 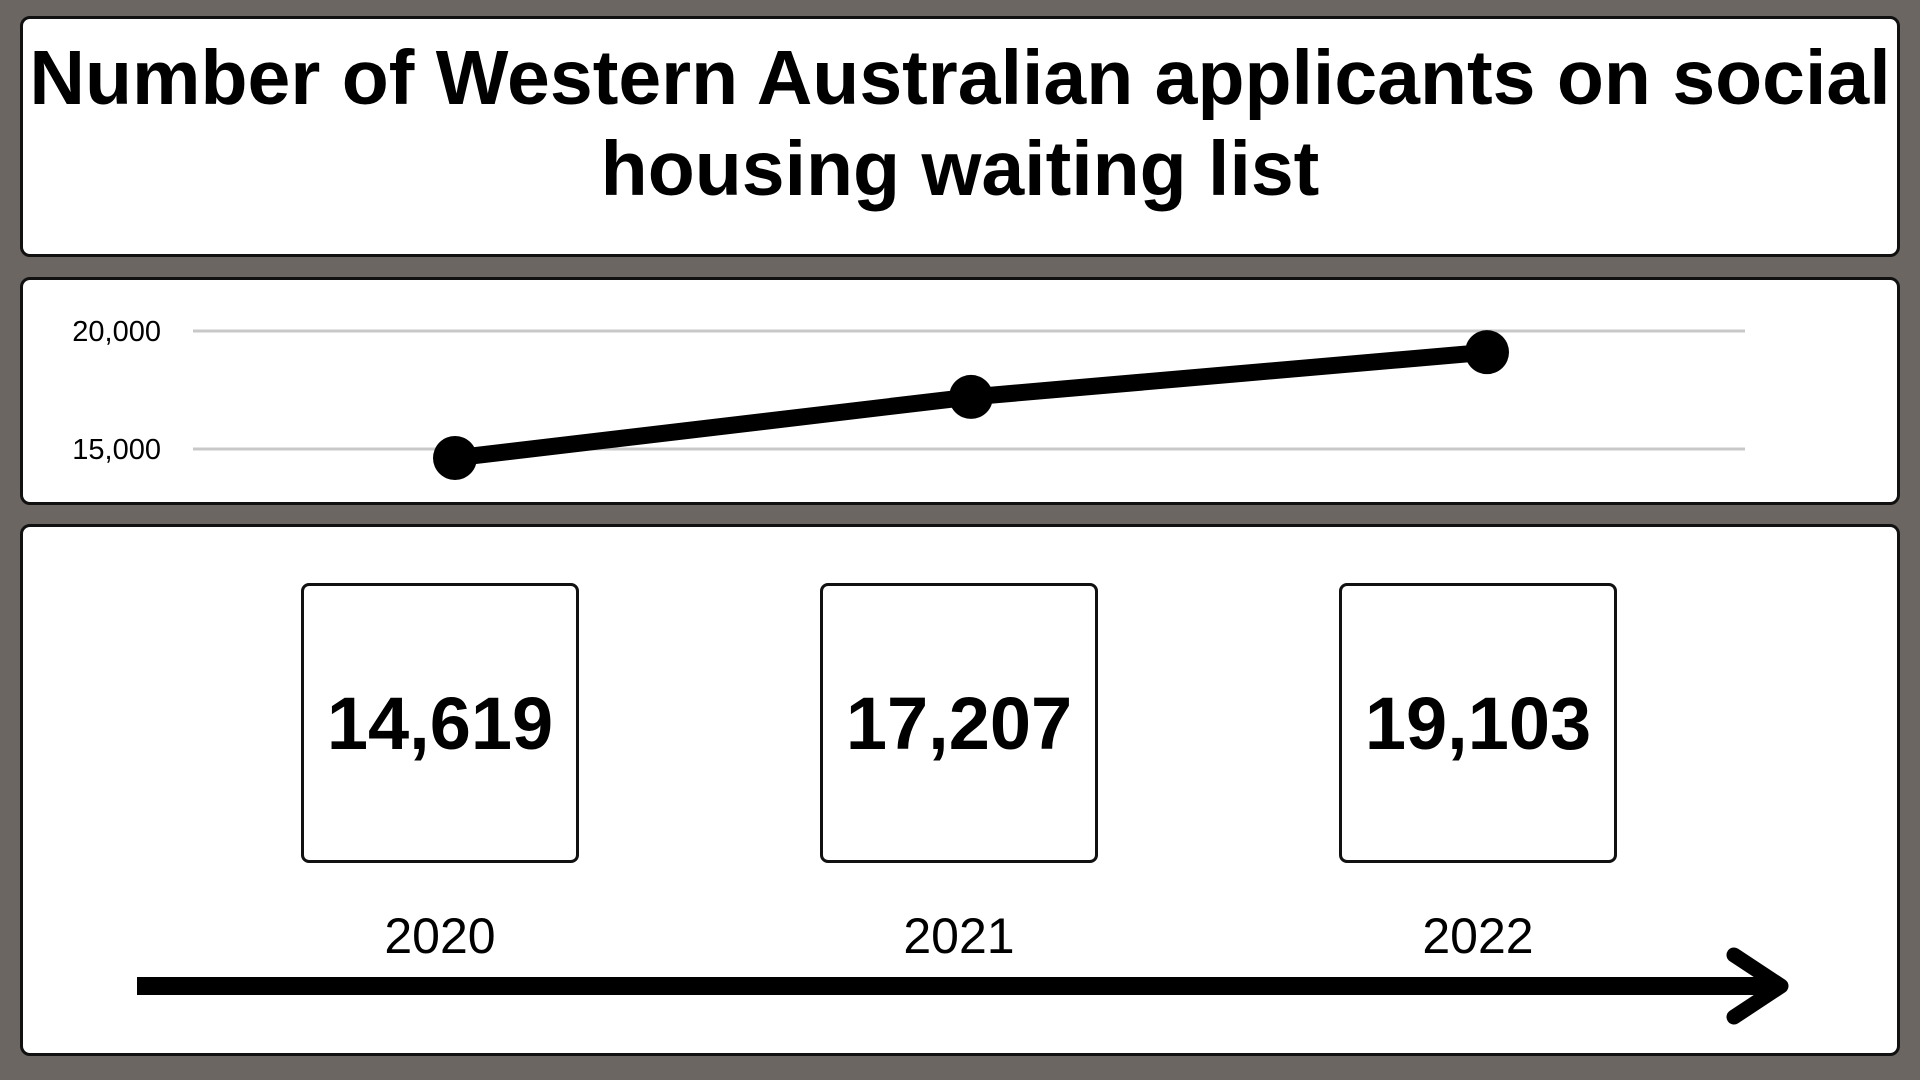 What do you see at coordinates (963, 986) in the screenshot?
I see `timeline-arrow-layer` at bounding box center [963, 986].